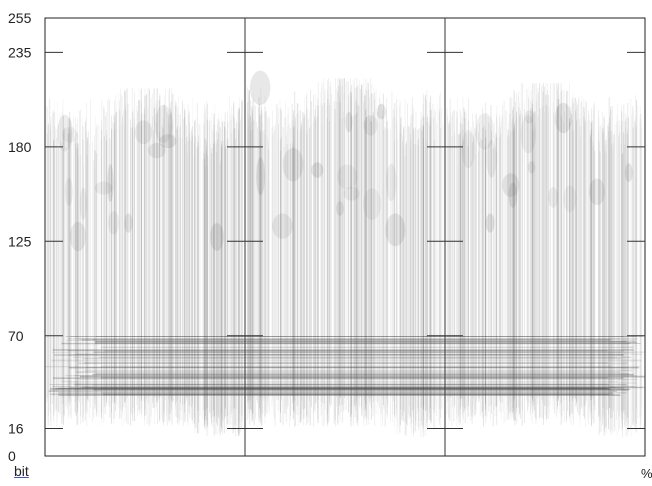 The height and width of the screenshot is (486, 652). Describe the element at coordinates (16, 336) in the screenshot. I see `y-tick-label: 70` at that location.